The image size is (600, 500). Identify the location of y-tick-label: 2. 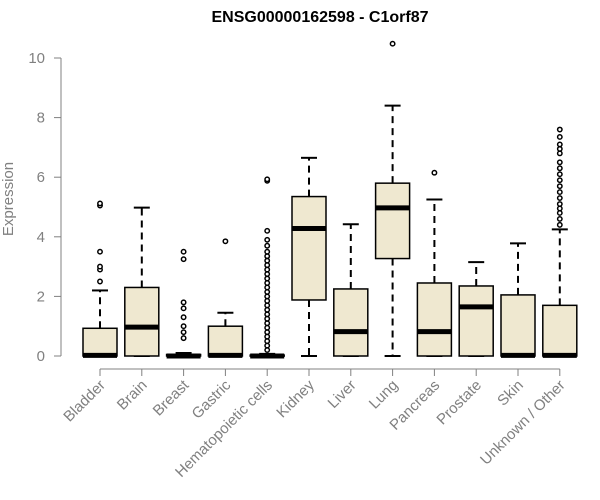
(41, 296).